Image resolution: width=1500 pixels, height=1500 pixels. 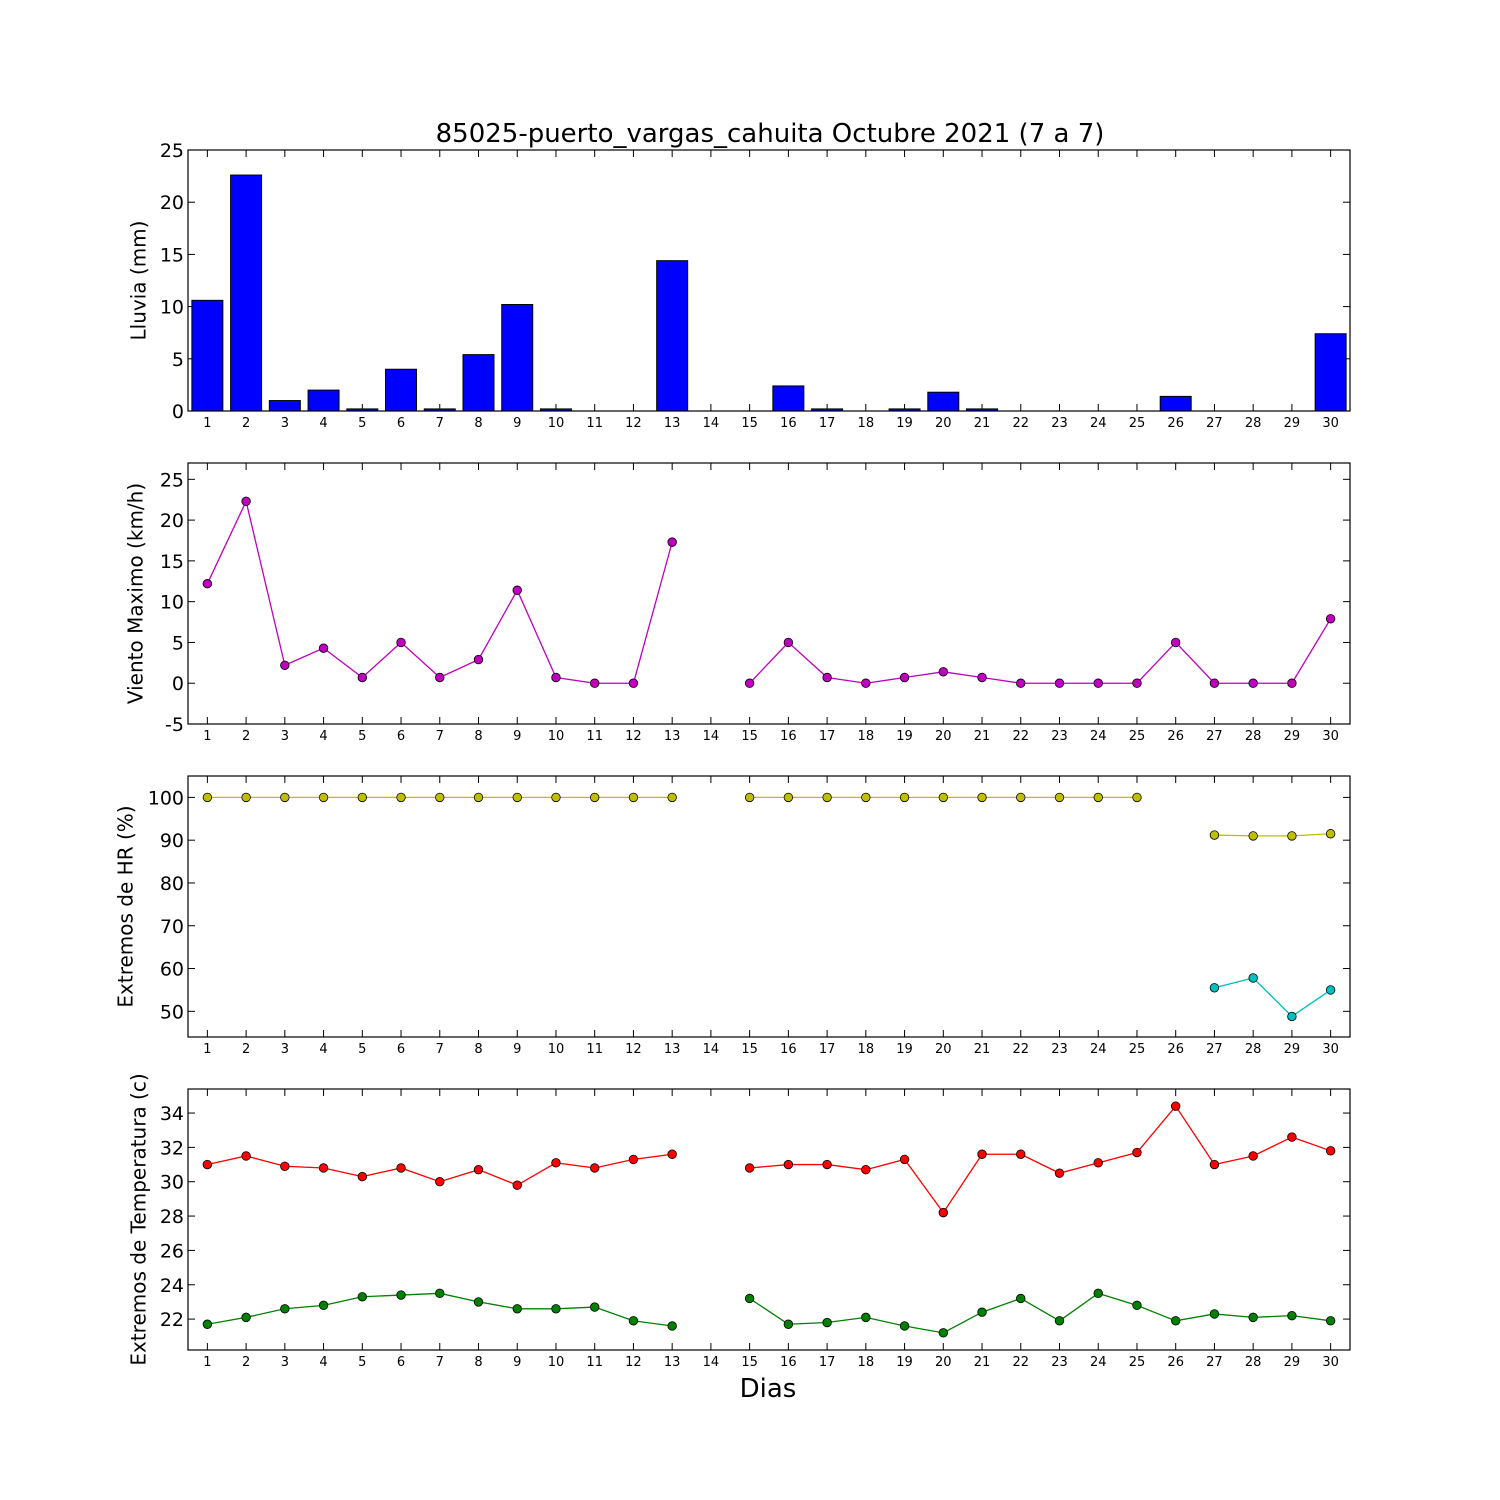 What do you see at coordinates (440, 736) in the screenshot?
I see `x-tick-label: 7` at bounding box center [440, 736].